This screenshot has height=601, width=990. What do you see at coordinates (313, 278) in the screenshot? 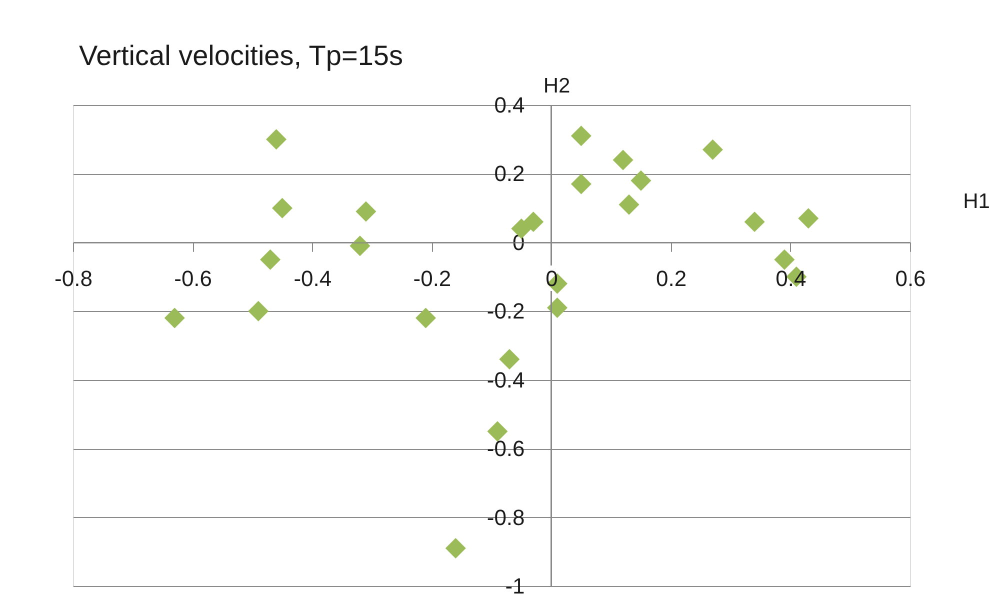
I see `x-tick-label: -0.4` at bounding box center [313, 278].